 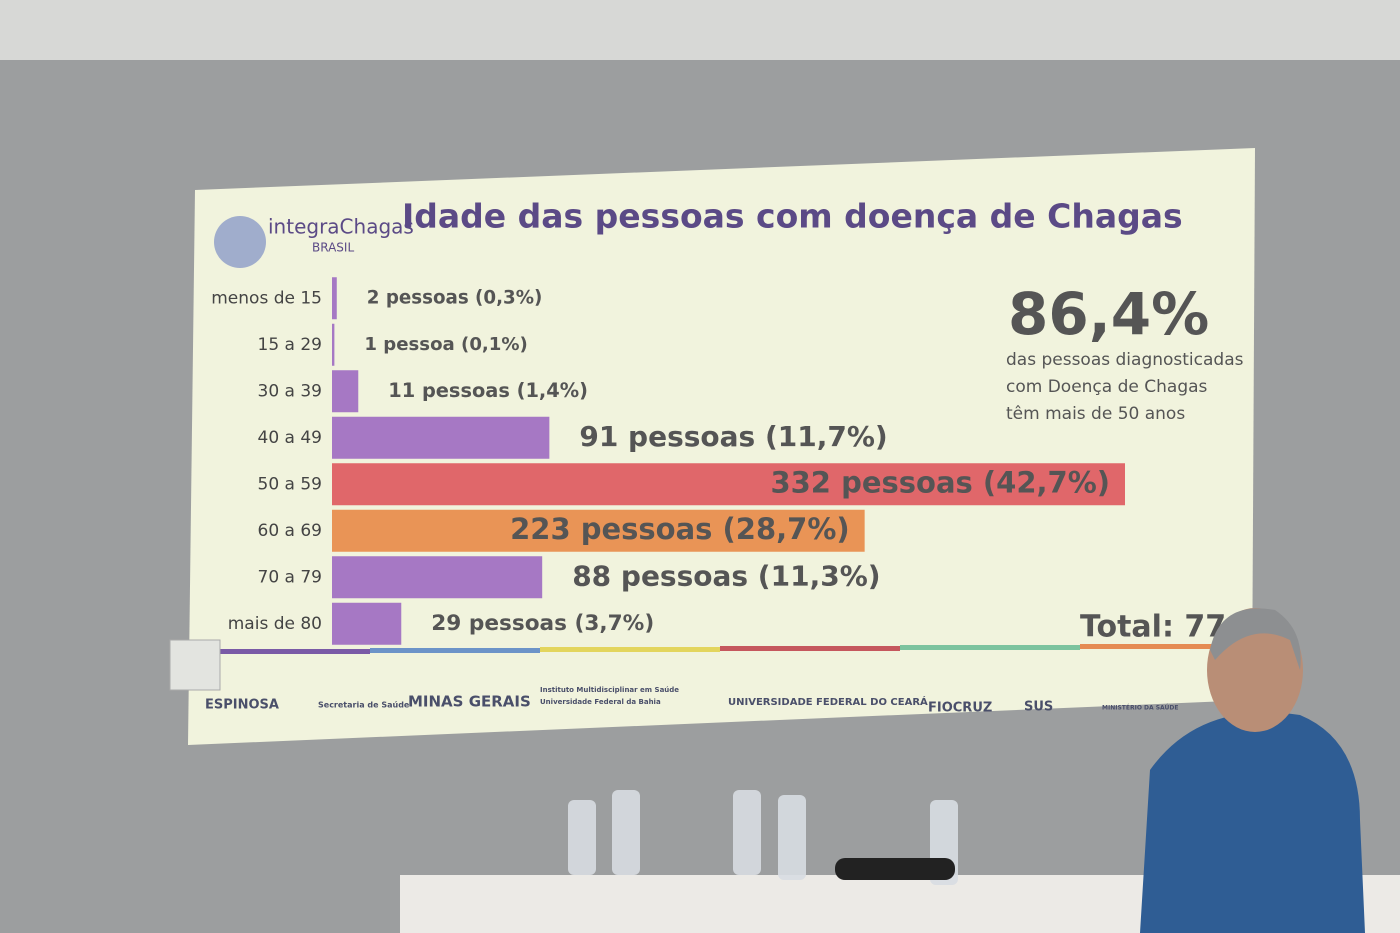 I want to click on footer-logo: MINAS GERAIS, so click(x=469, y=702).